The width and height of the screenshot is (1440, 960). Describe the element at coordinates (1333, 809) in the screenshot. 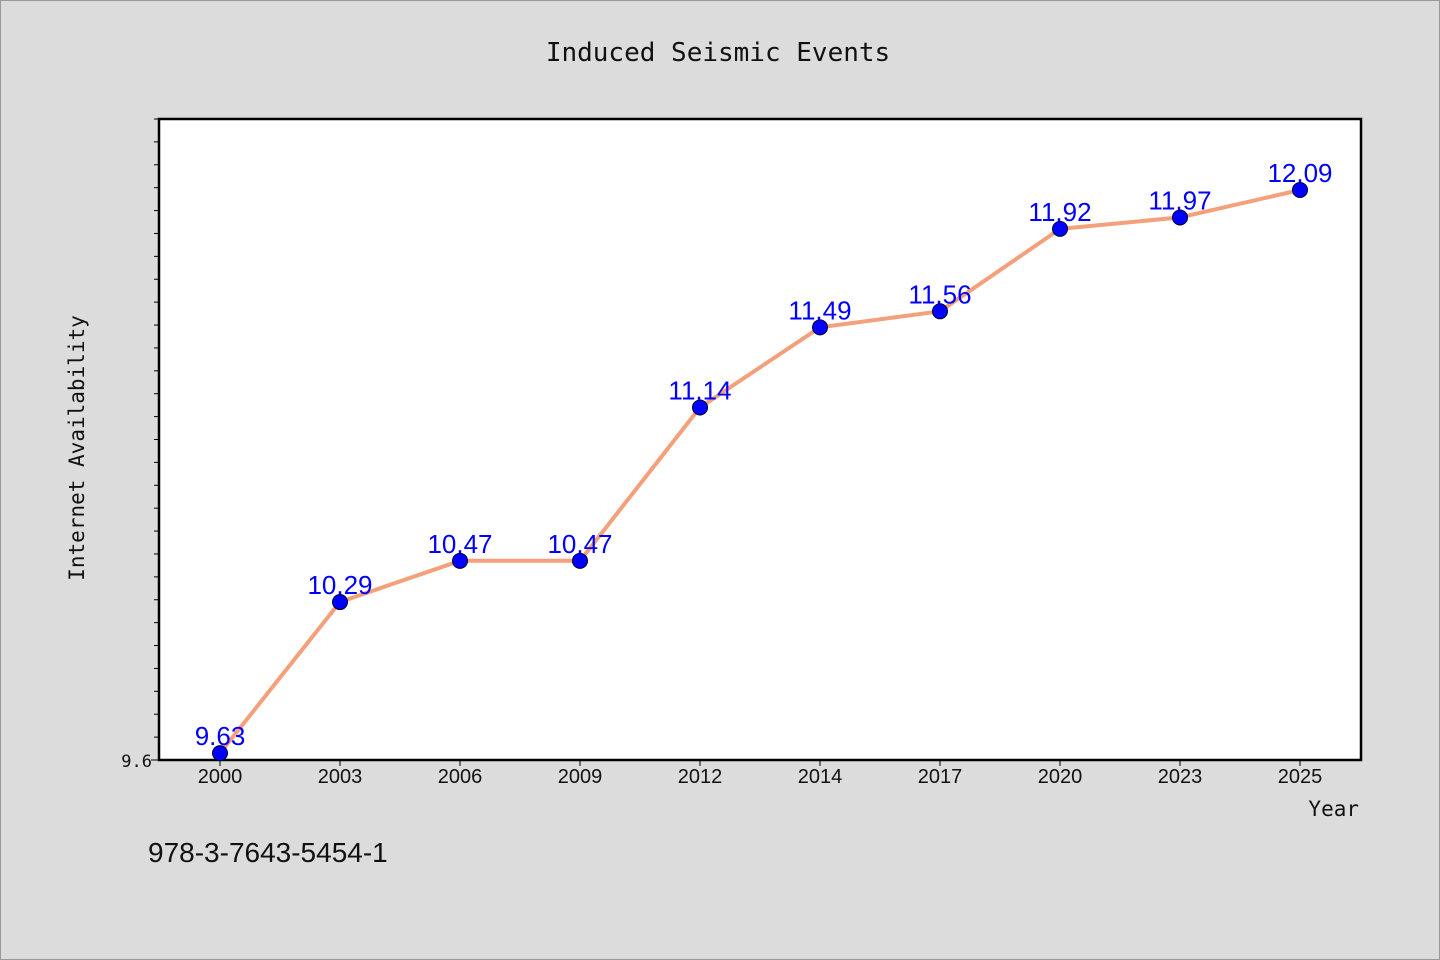

I see `x-axis-label: Year` at that location.